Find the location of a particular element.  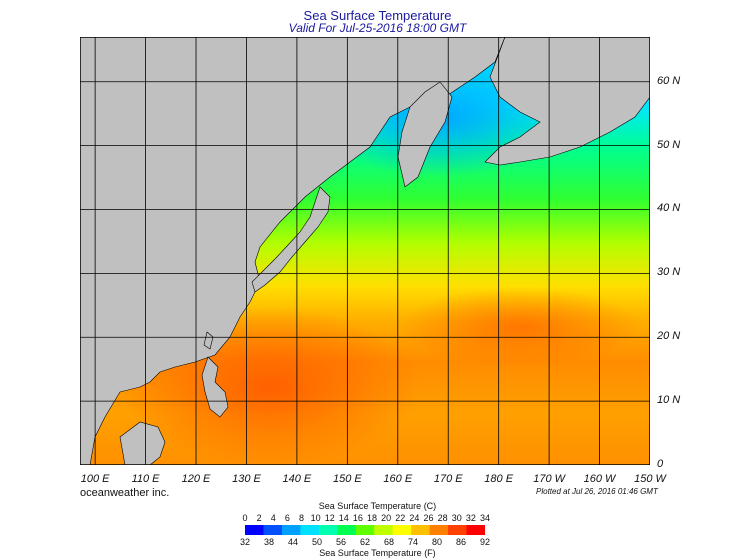

map-subtitle: Valid For Jul-25-2016 18:00 GMT is located at coordinates (377, 28).